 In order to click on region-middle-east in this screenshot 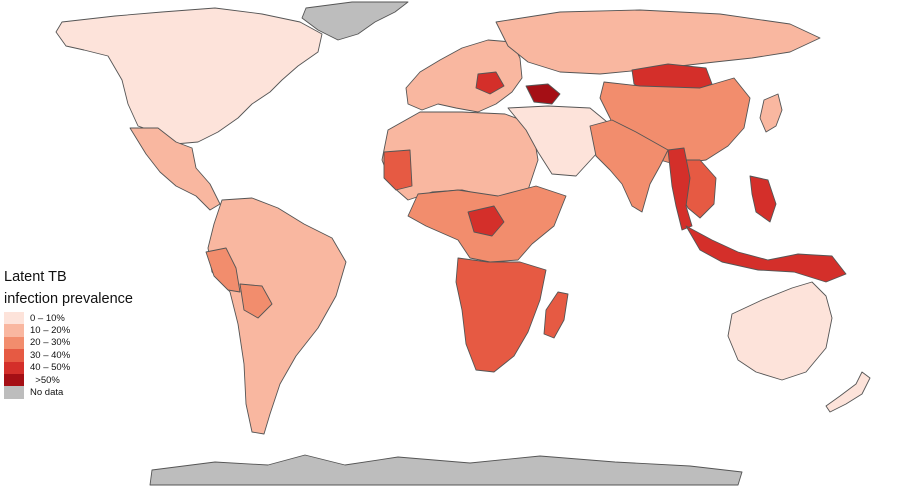, I will do `click(560, 141)`.